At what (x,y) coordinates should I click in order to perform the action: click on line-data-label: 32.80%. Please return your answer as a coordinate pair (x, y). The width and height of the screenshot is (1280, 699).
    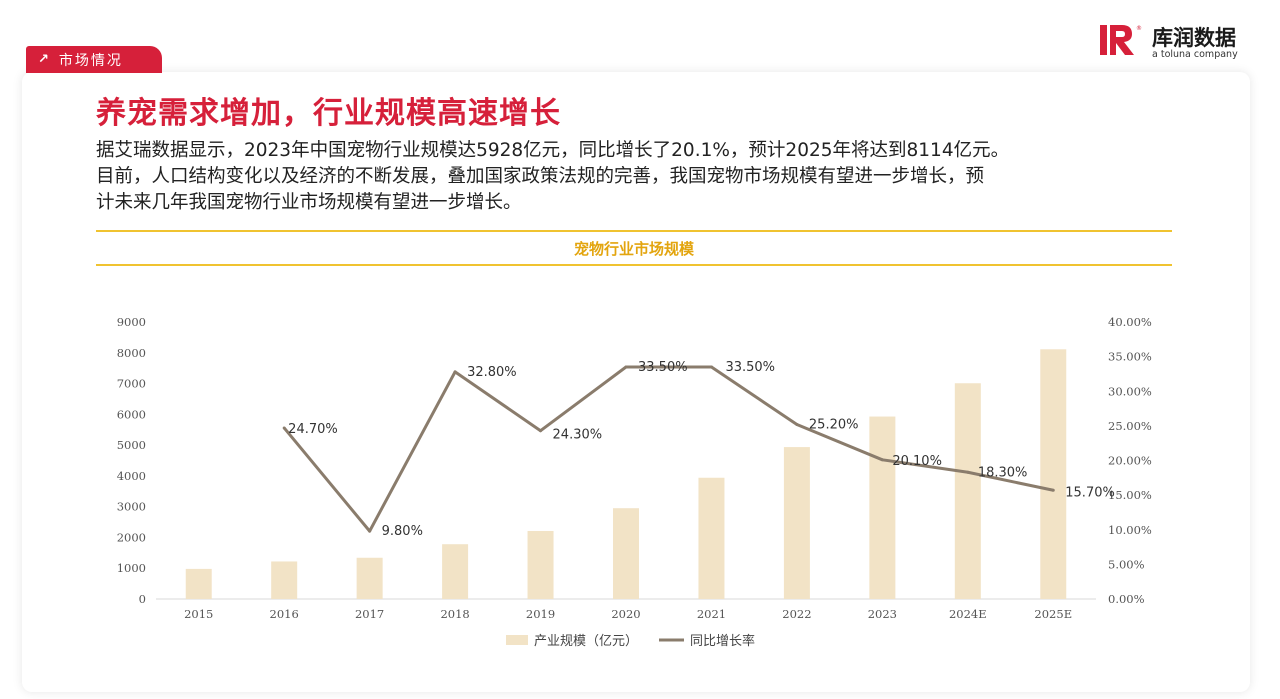
    Looking at the image, I should click on (492, 372).